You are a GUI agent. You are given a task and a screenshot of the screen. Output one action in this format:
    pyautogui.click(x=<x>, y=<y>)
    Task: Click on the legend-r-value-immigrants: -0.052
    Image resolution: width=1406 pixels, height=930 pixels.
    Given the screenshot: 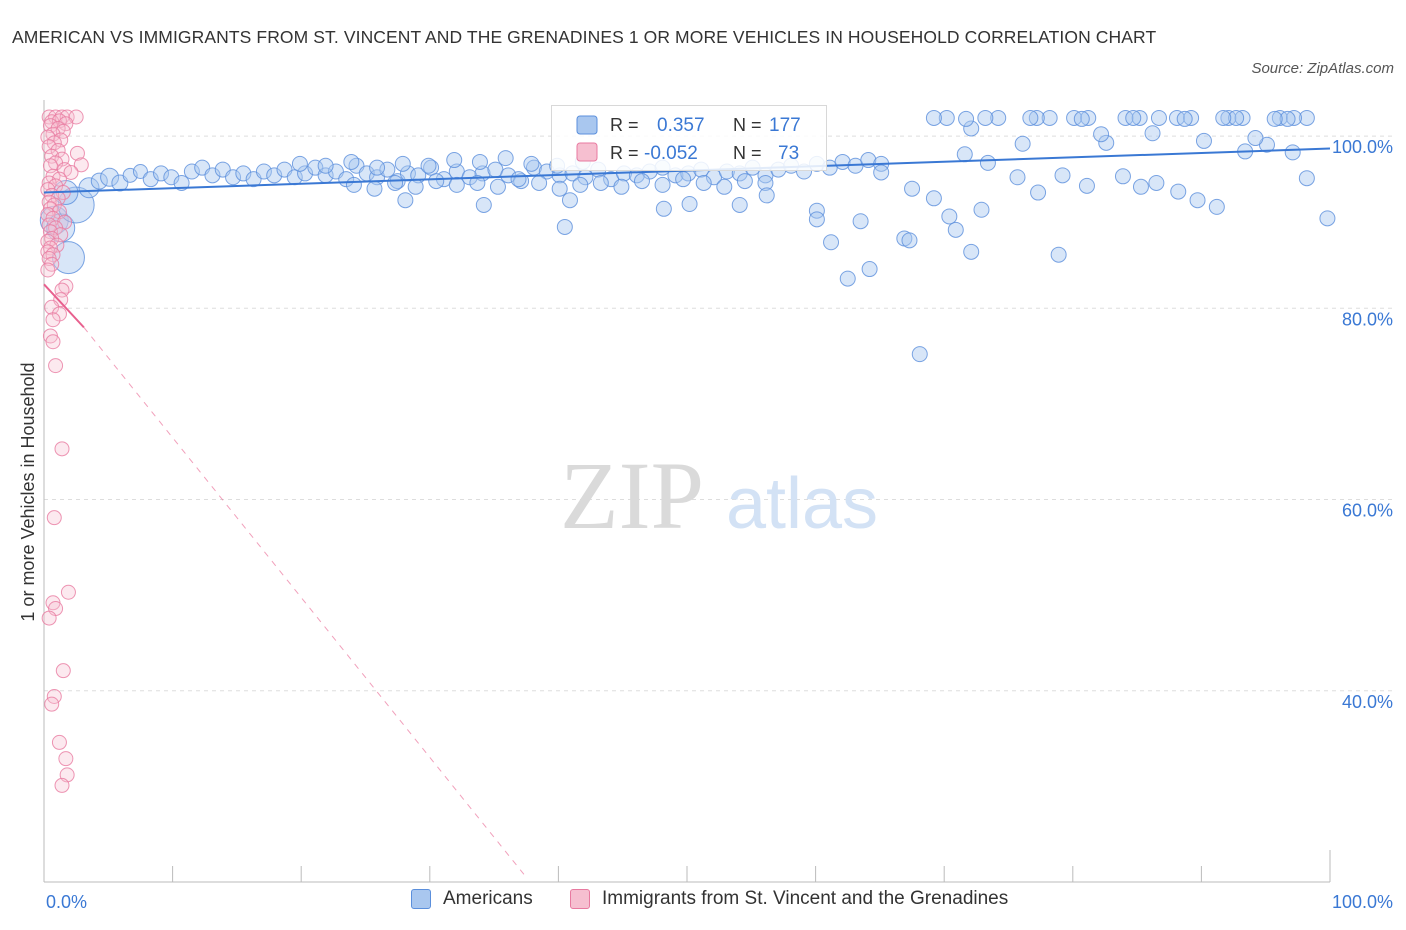 What is the action you would take?
    pyautogui.click(x=671, y=153)
    